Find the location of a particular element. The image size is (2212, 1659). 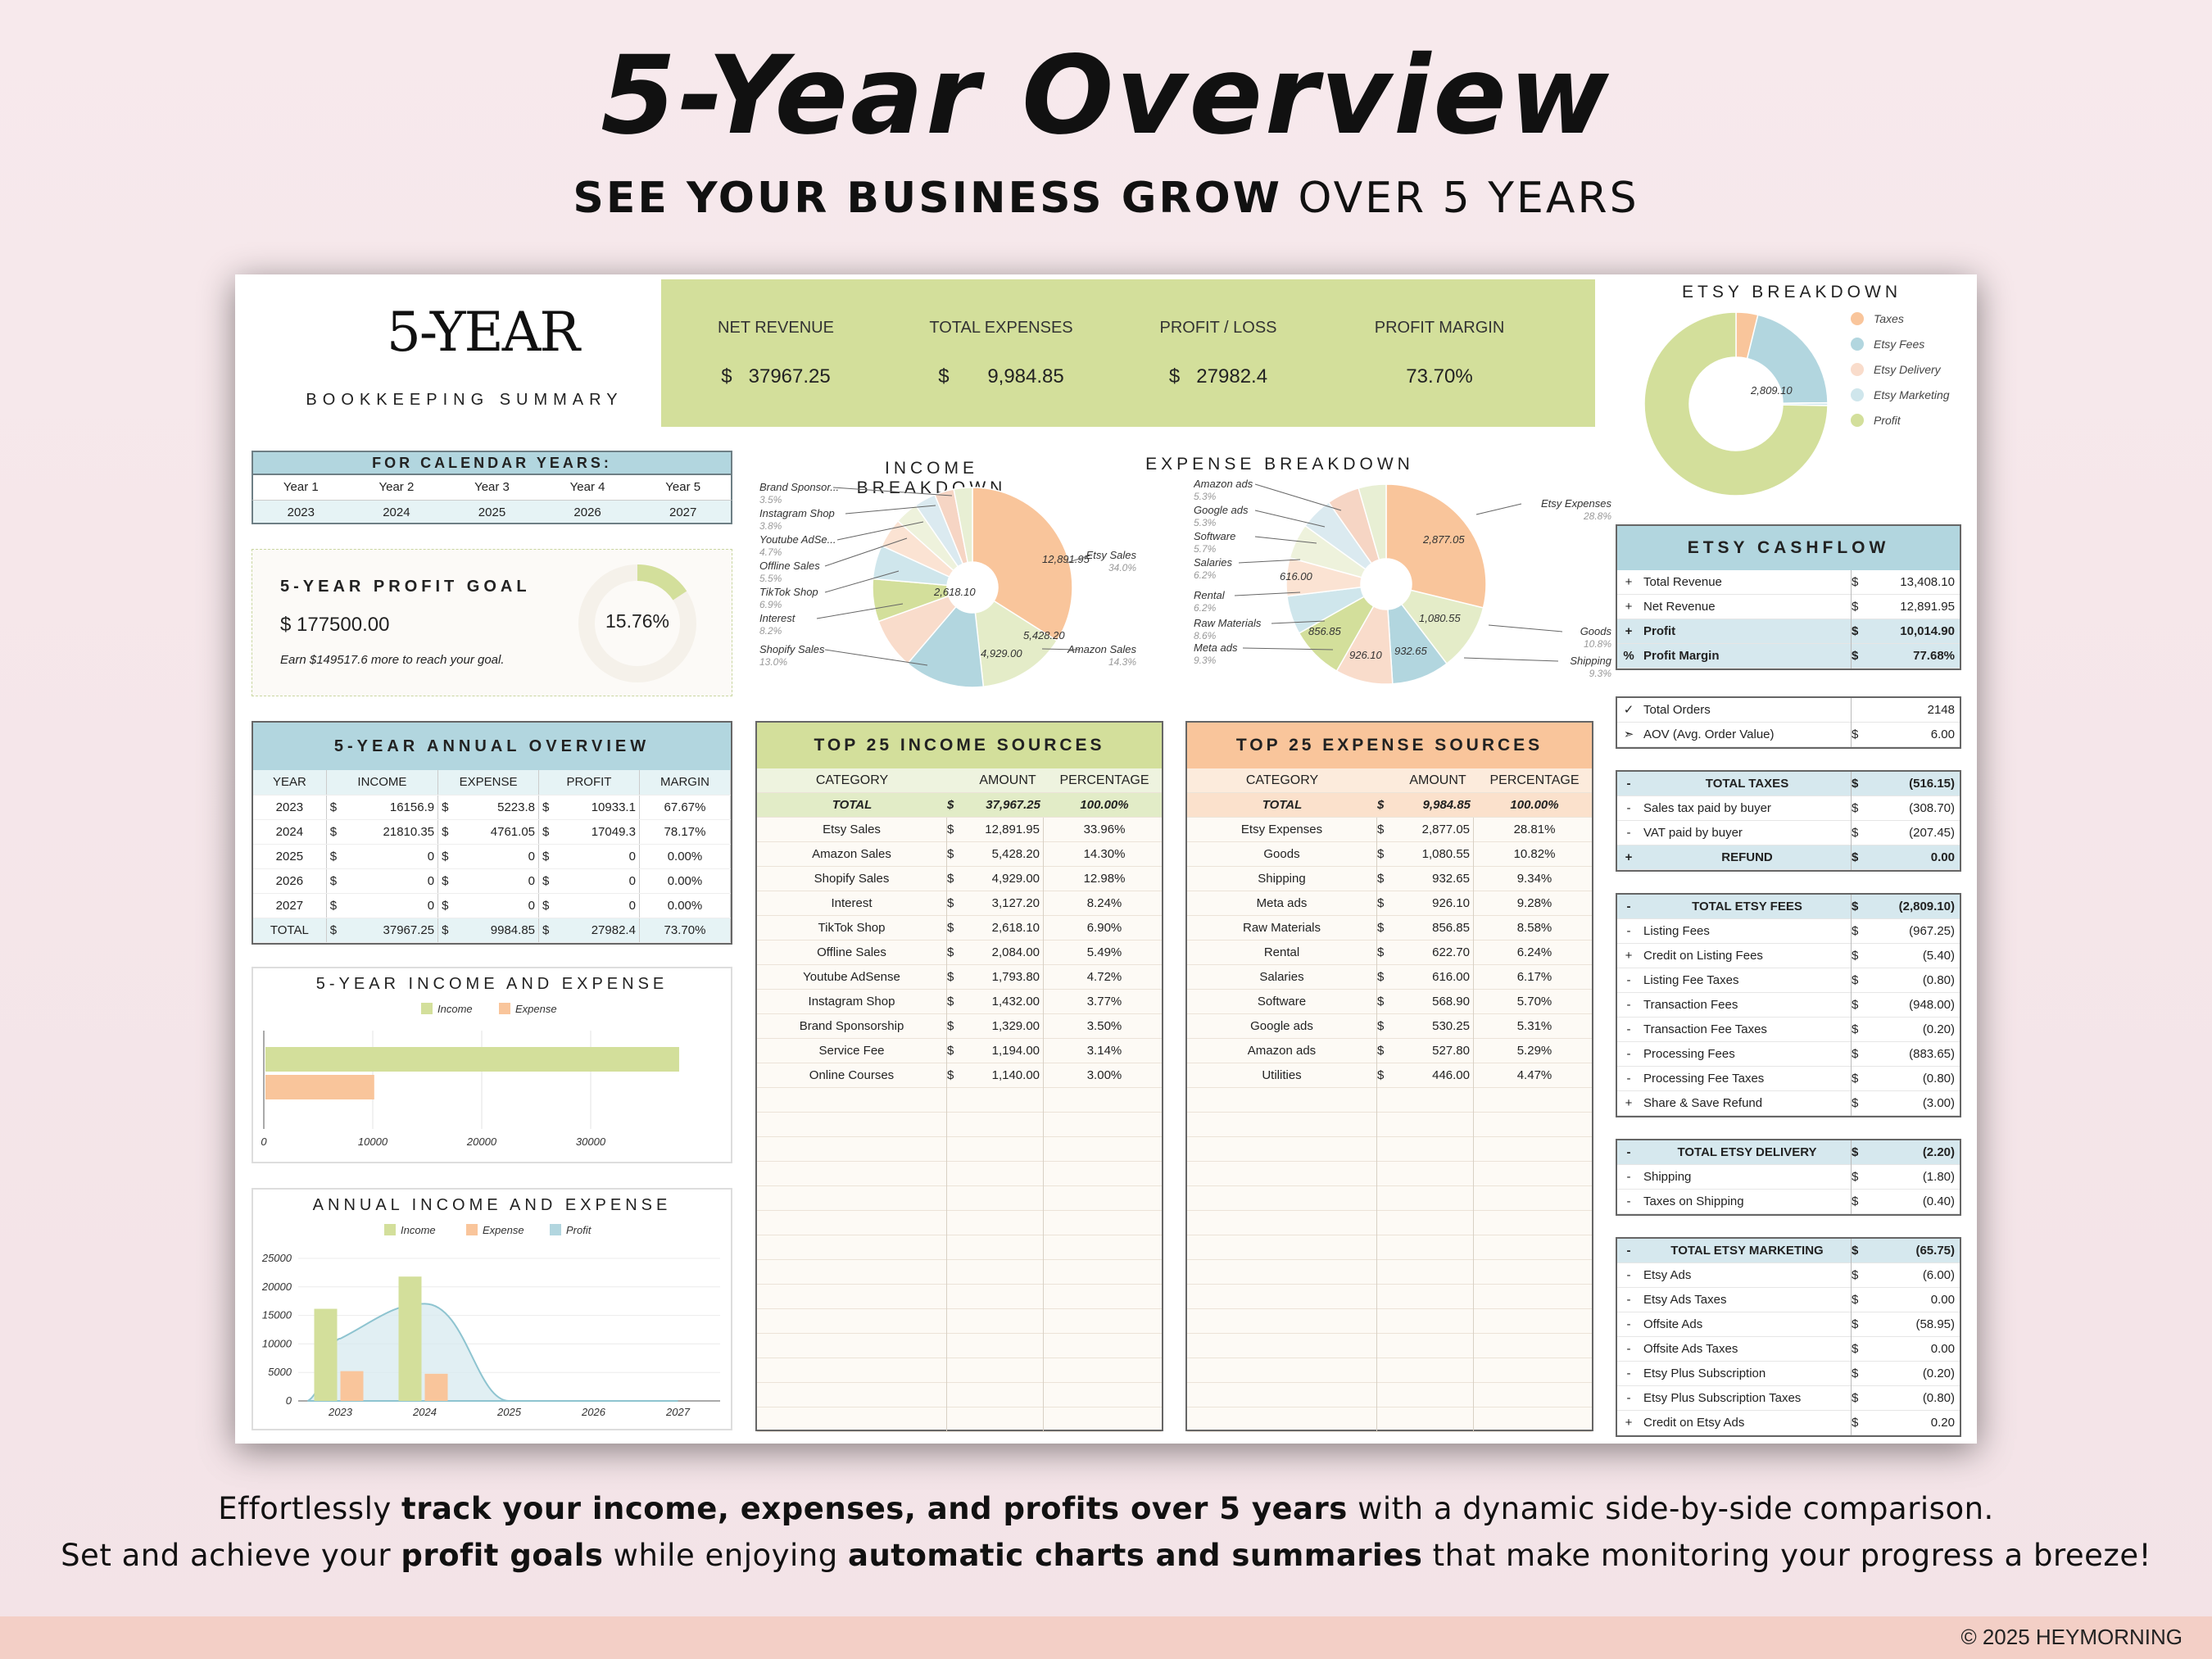

summary-title: 5-YEAR is located at coordinates (483, 332).